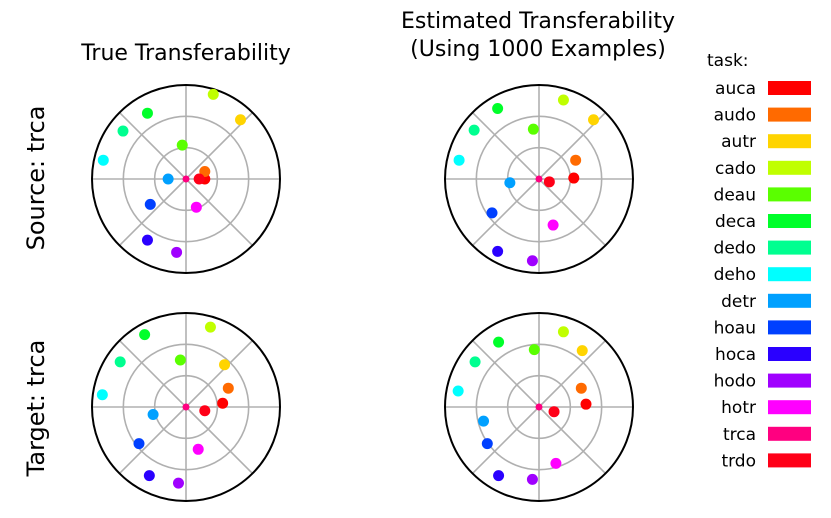 Image resolution: width=831 pixels, height=518 pixels. I want to click on row-label-source: Source: trca, so click(36, 178).